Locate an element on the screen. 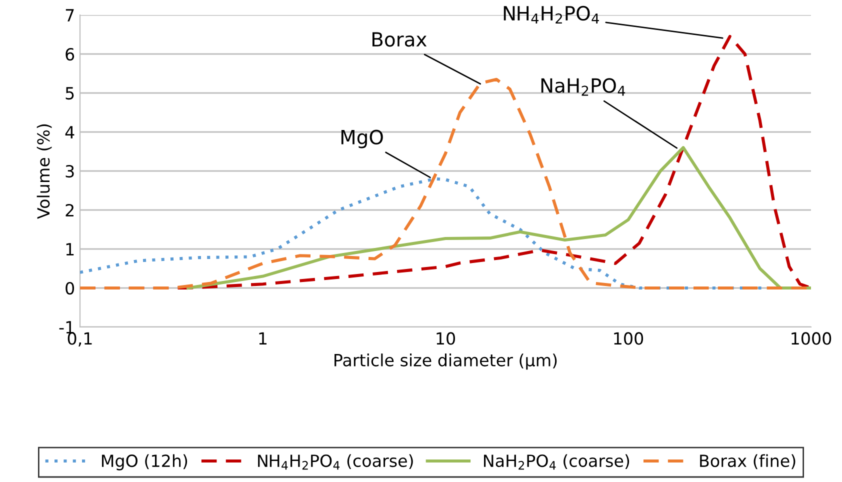 The image size is (842, 482). annotation: Borax is located at coordinates (399, 39).